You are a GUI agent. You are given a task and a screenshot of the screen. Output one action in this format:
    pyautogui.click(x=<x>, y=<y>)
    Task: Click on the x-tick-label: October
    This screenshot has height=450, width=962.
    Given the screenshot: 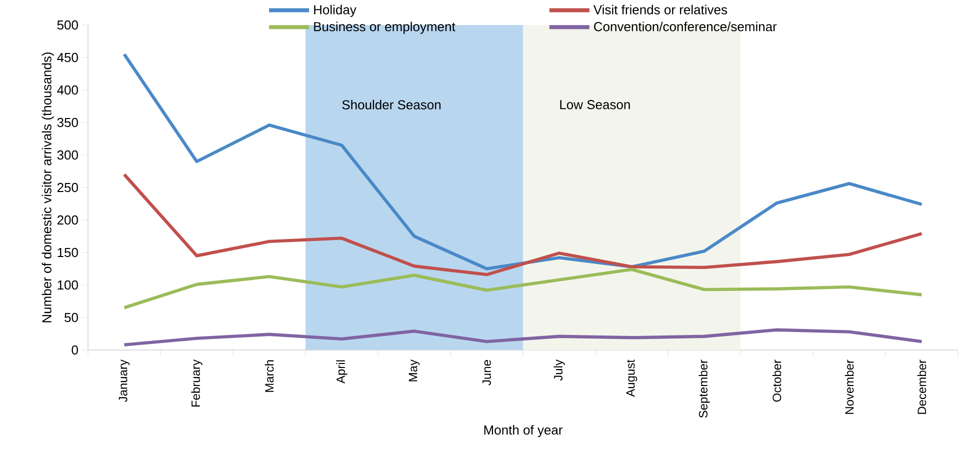 What is the action you would take?
    pyautogui.click(x=777, y=381)
    